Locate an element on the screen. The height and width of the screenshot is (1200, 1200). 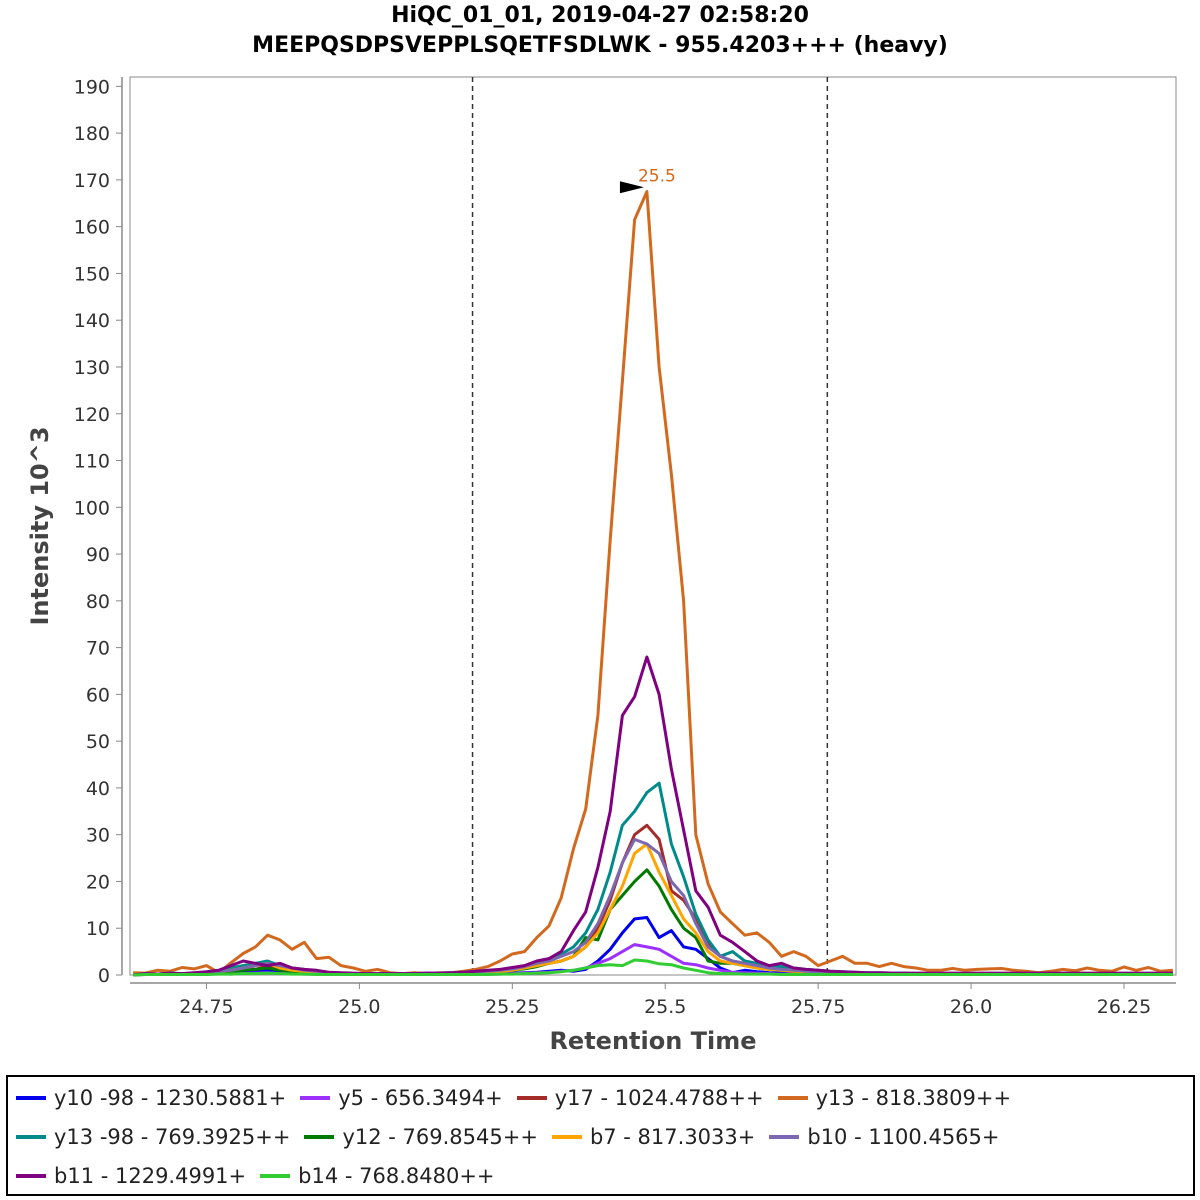
legend-item: b7 - 817.3033+ is located at coordinates (653, 1137).